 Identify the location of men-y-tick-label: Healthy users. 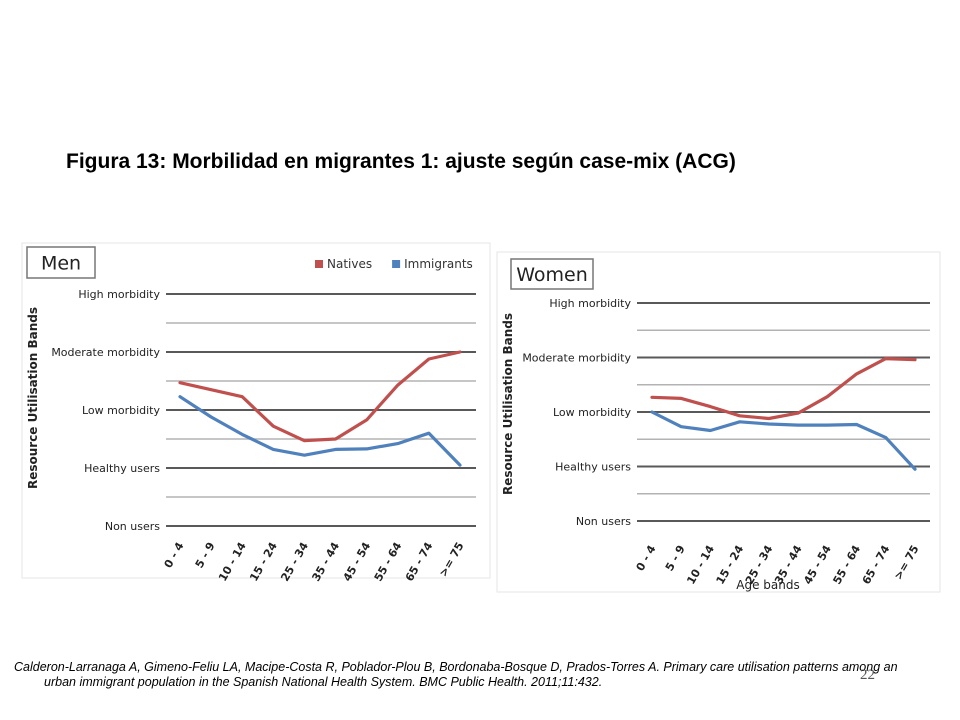
(122, 468).